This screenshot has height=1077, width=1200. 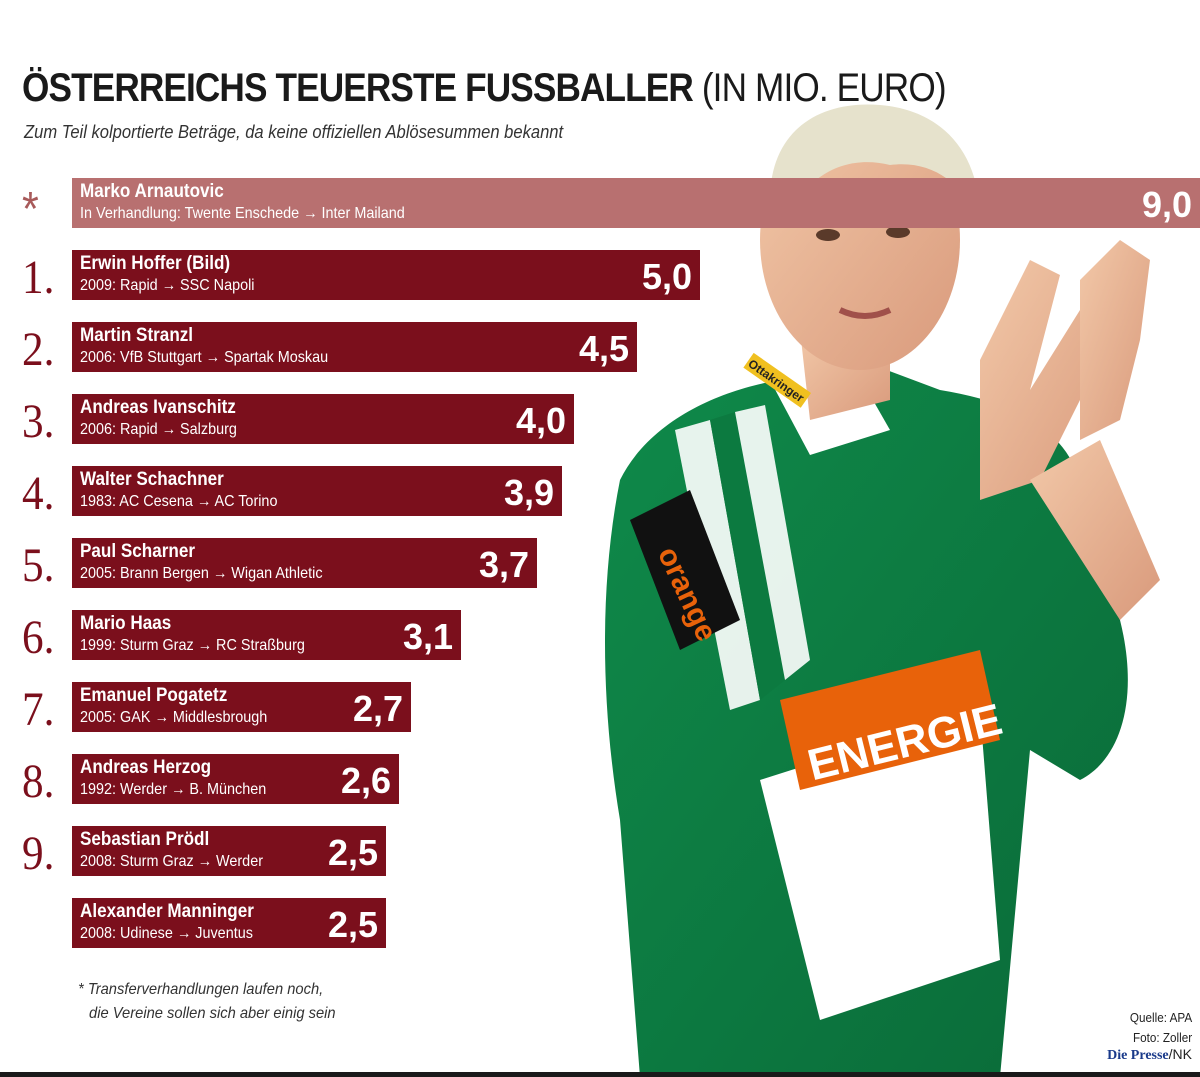 I want to click on source-apa: Quelle: APA, so click(x=1160, y=1017).